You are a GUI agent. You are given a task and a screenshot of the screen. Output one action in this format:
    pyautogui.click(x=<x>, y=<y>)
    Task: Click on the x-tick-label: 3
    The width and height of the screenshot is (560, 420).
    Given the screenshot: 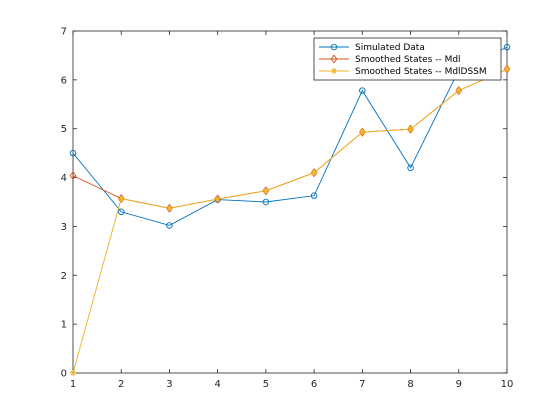 What is the action you would take?
    pyautogui.click(x=169, y=384)
    